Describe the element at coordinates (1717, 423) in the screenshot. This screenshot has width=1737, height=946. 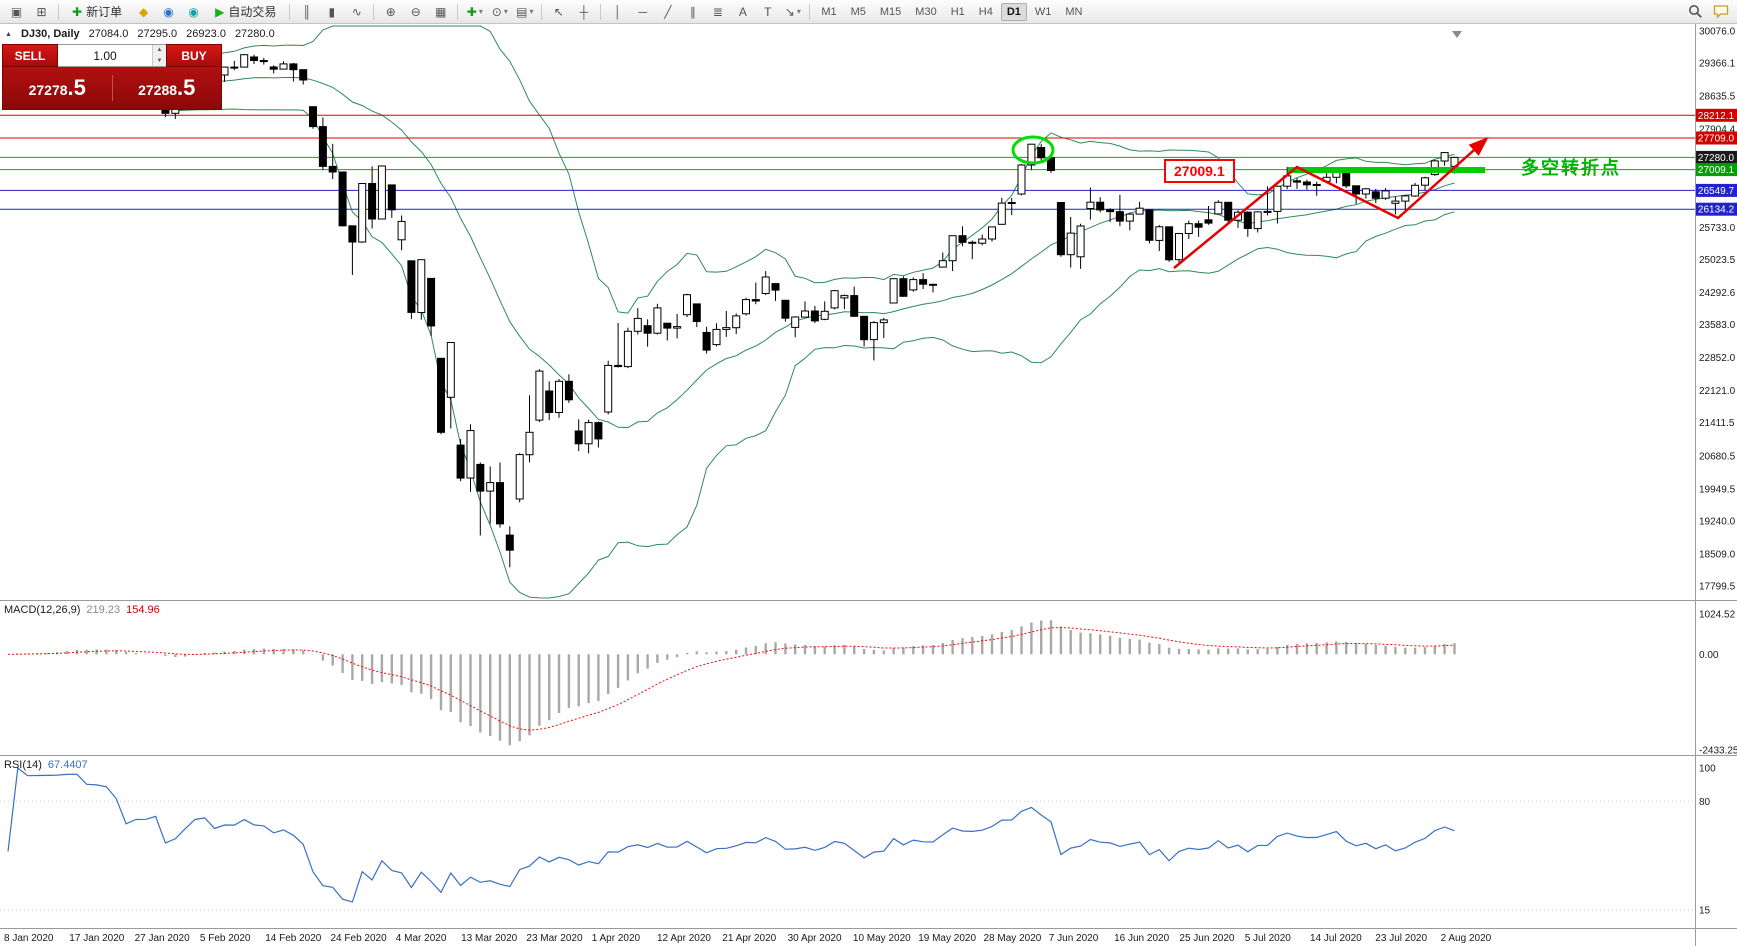
I see `price-axis-label: 21411.5` at that location.